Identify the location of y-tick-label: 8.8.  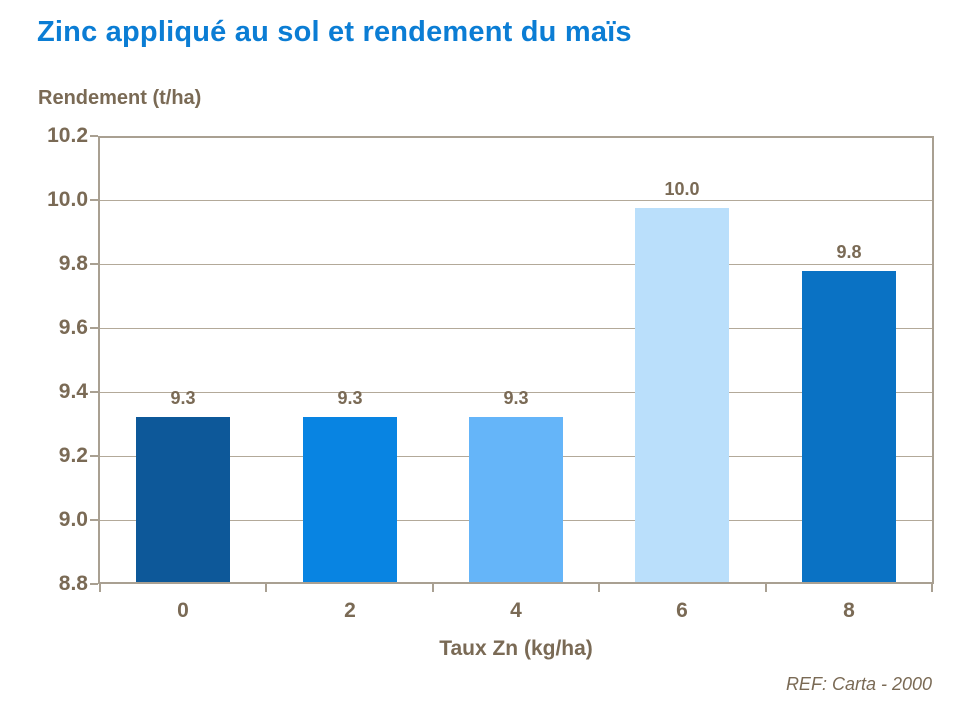
(73, 583).